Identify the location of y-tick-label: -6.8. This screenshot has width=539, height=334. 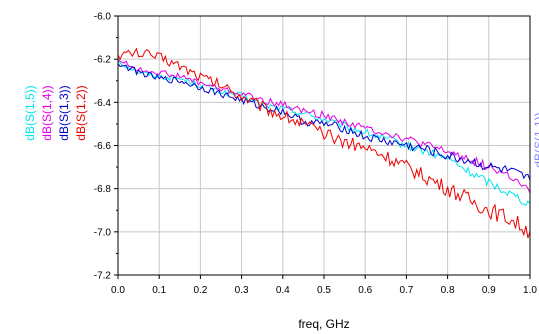
(103, 189).